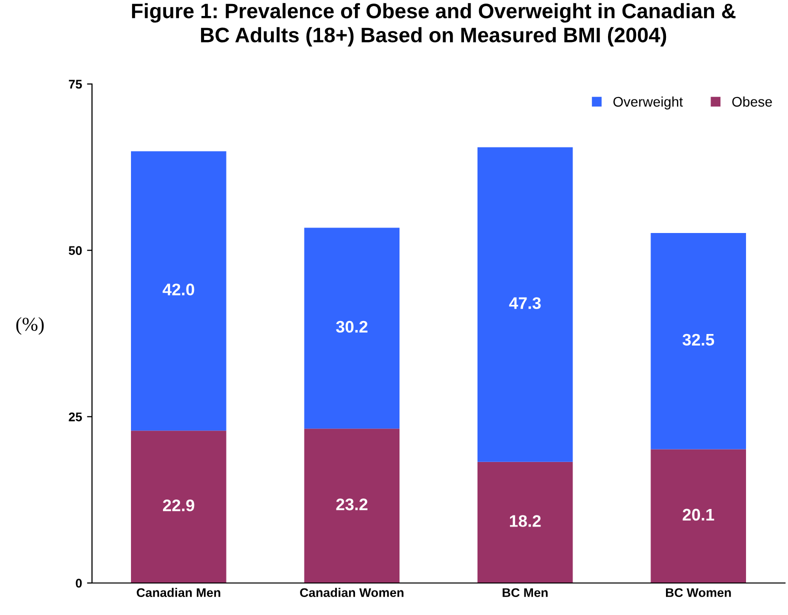 This screenshot has width=788, height=615. I want to click on y-tick-label: 0, so click(79, 583).